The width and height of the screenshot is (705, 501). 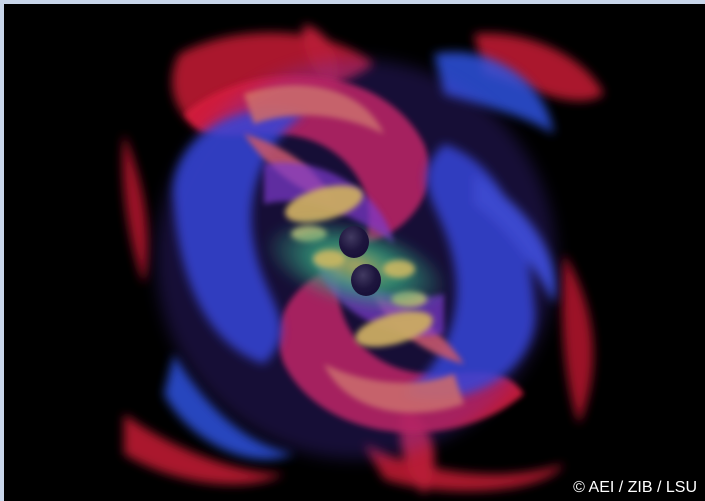 I want to click on image-credit: © AEI / ZIB / LSU, so click(x=635, y=488).